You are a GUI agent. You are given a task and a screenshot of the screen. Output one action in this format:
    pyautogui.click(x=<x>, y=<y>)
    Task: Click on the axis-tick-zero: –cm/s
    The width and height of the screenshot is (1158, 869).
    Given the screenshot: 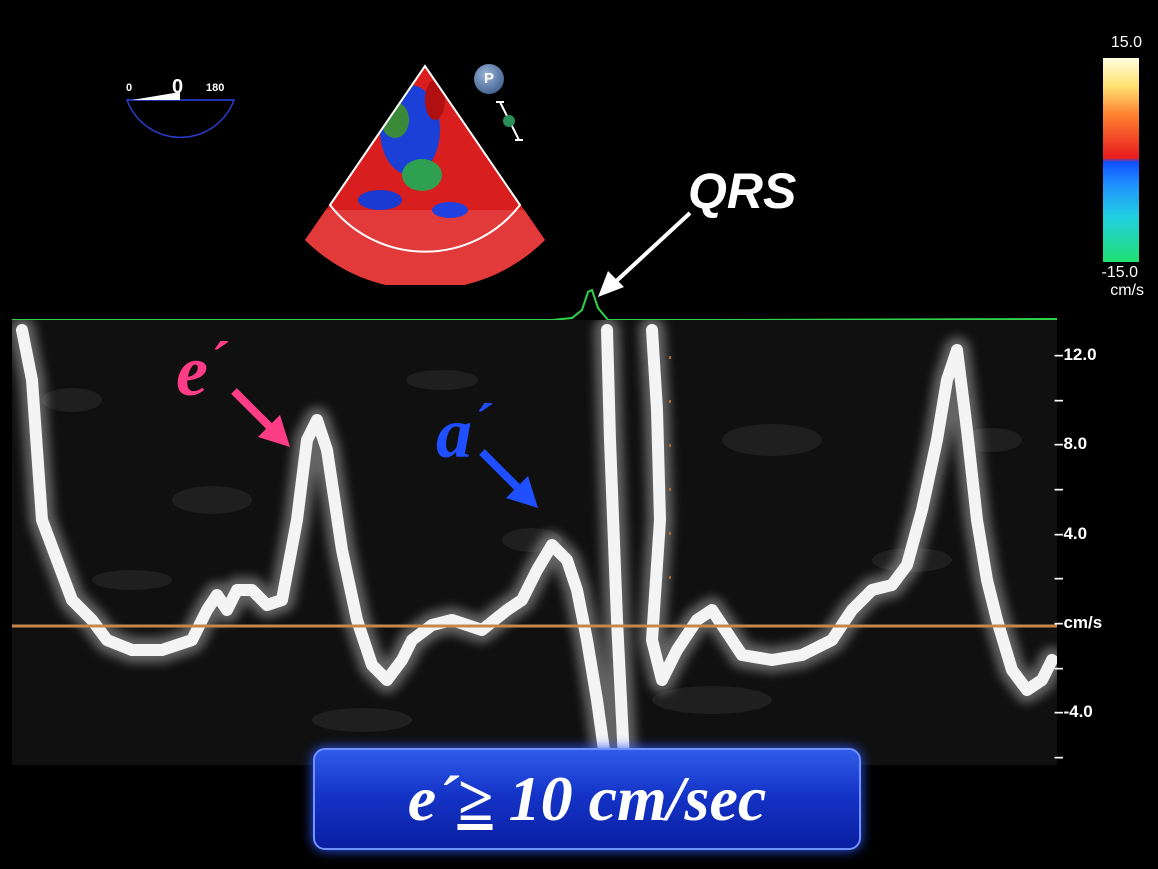 What is the action you would take?
    pyautogui.click(x=1078, y=622)
    